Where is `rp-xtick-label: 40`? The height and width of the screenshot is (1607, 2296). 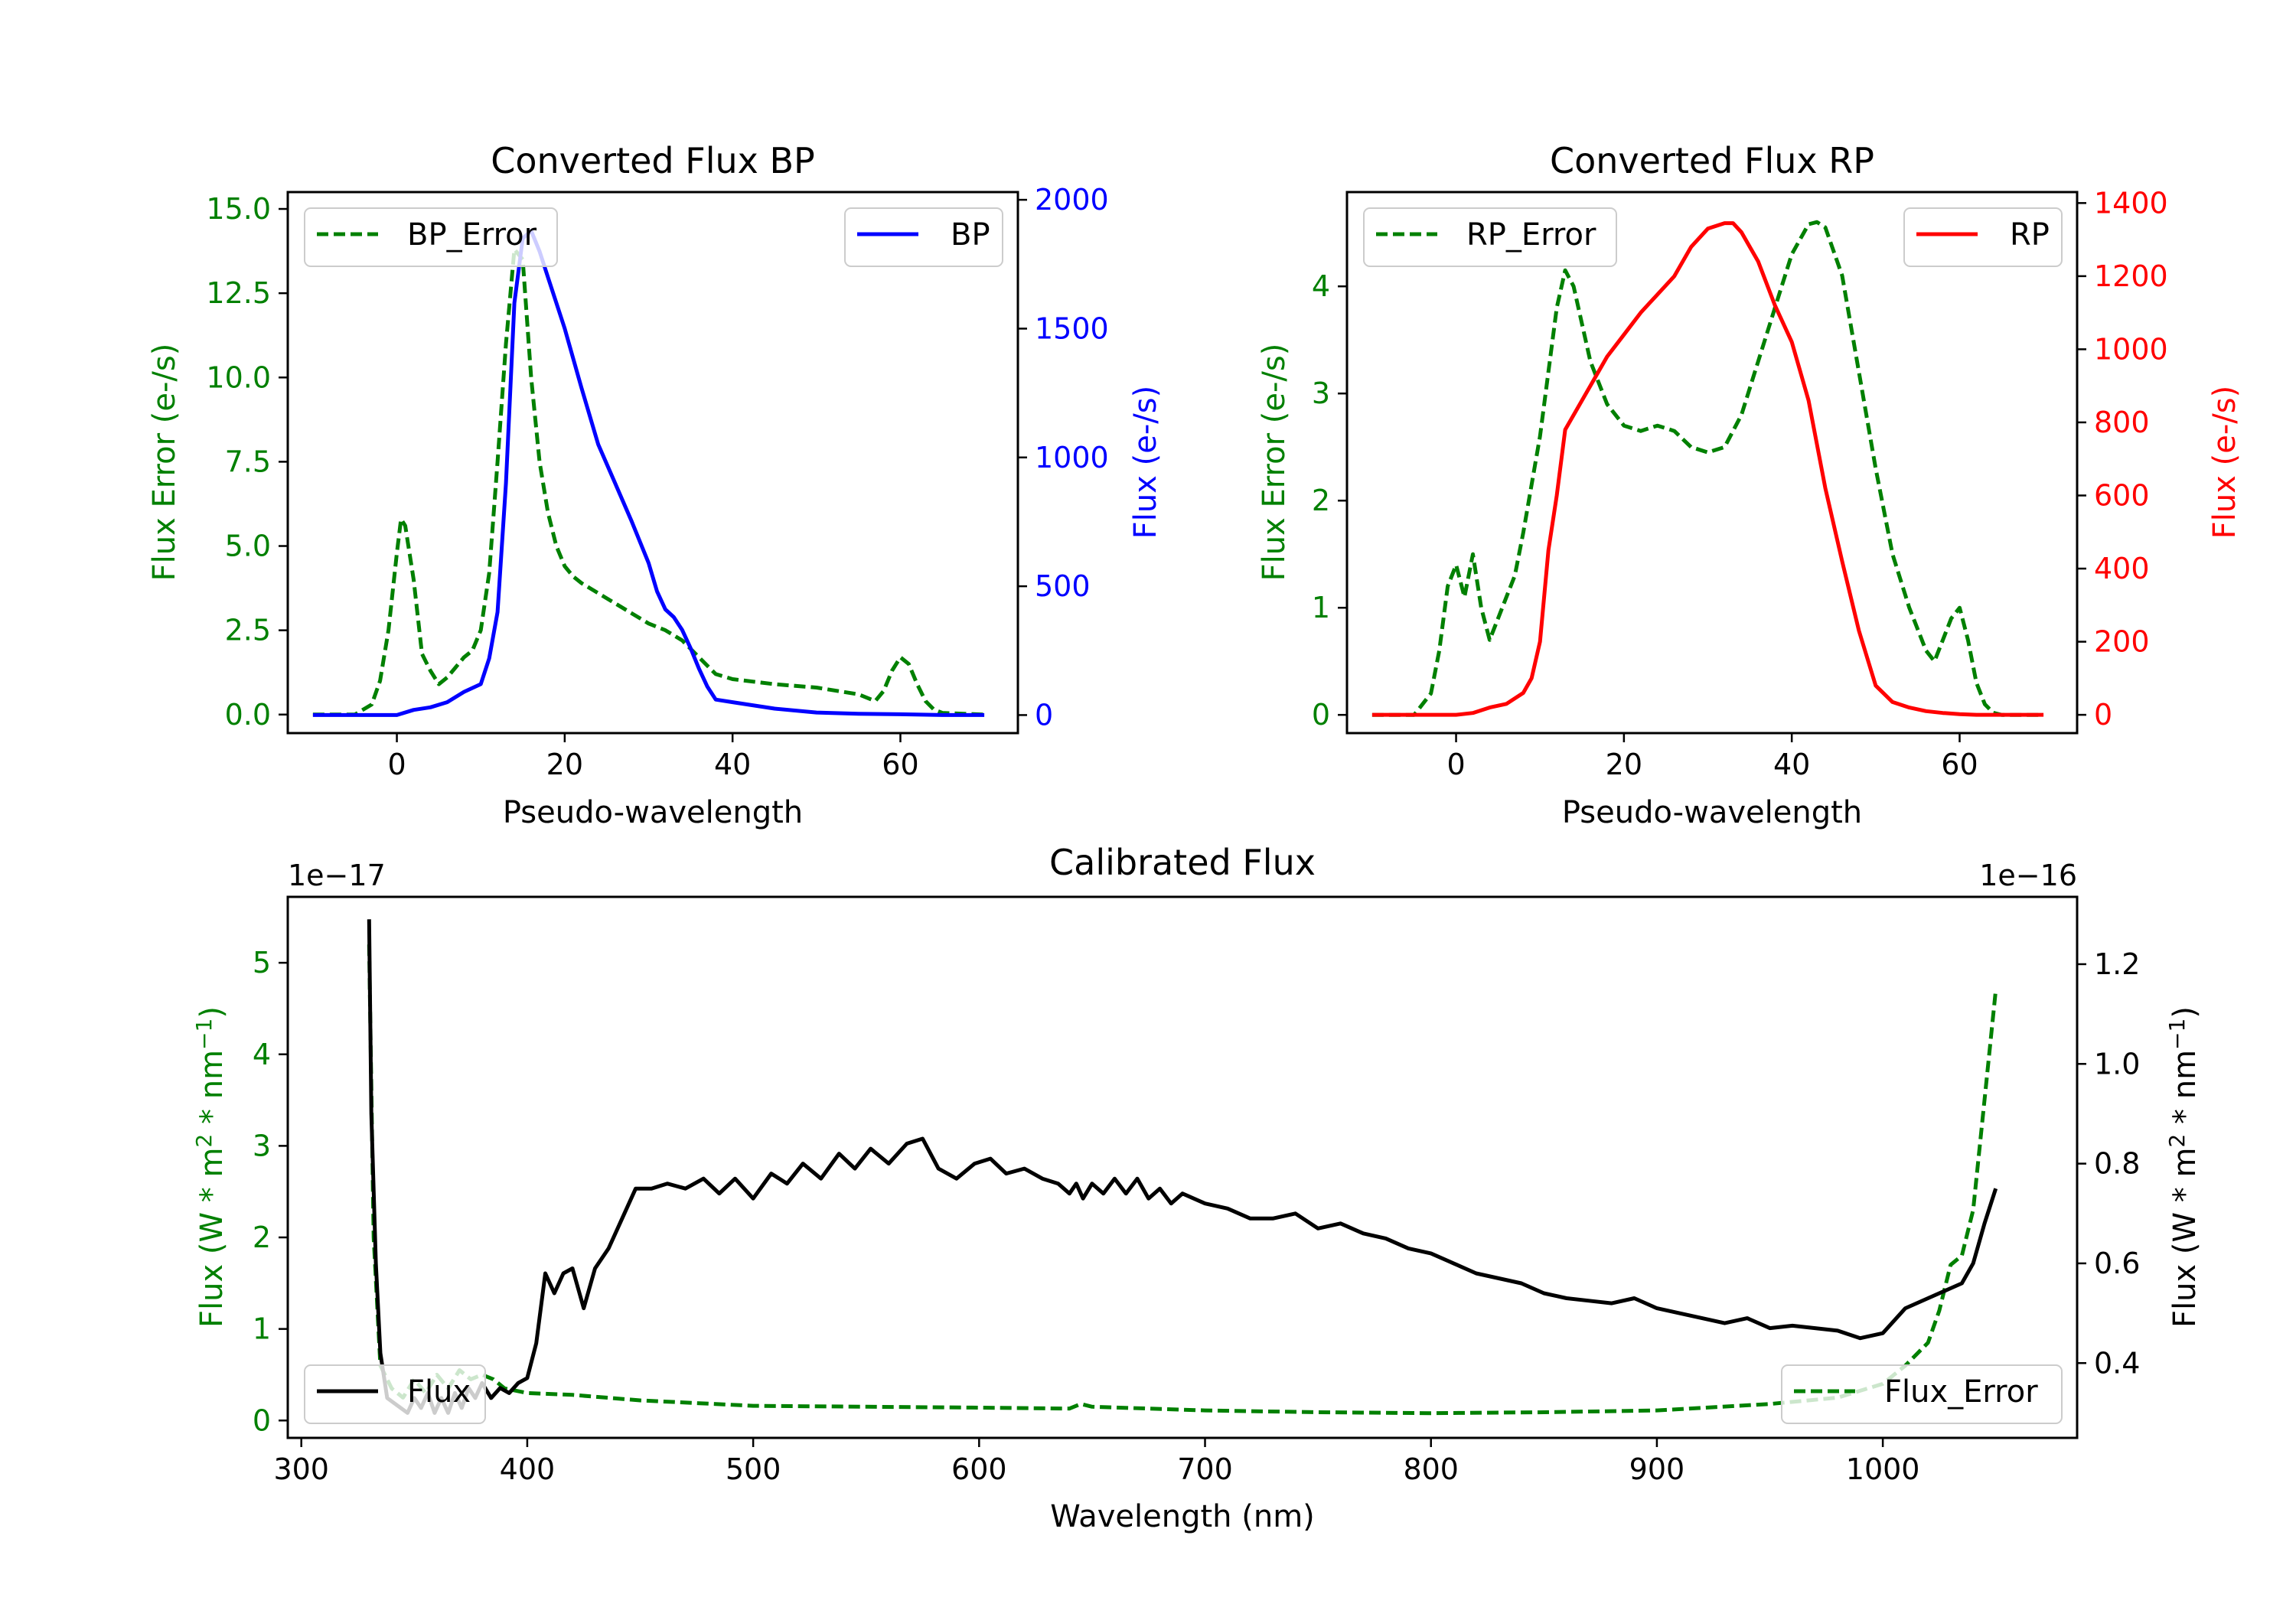
rp-xtick-label: 40 is located at coordinates (1791, 764).